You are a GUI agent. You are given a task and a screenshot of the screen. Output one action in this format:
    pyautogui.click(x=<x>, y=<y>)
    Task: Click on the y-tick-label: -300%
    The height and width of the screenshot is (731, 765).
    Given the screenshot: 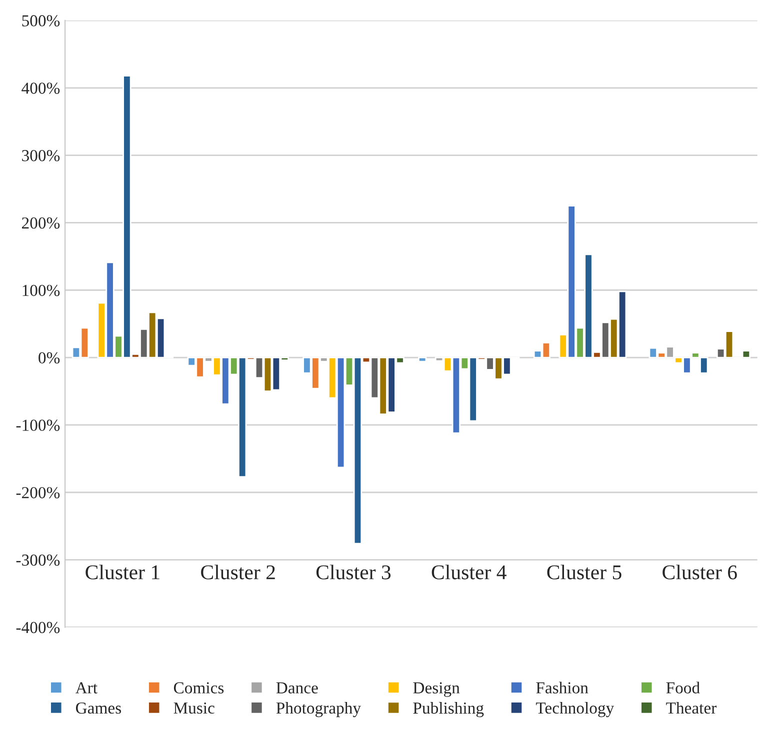 What is the action you would take?
    pyautogui.click(x=38, y=560)
    